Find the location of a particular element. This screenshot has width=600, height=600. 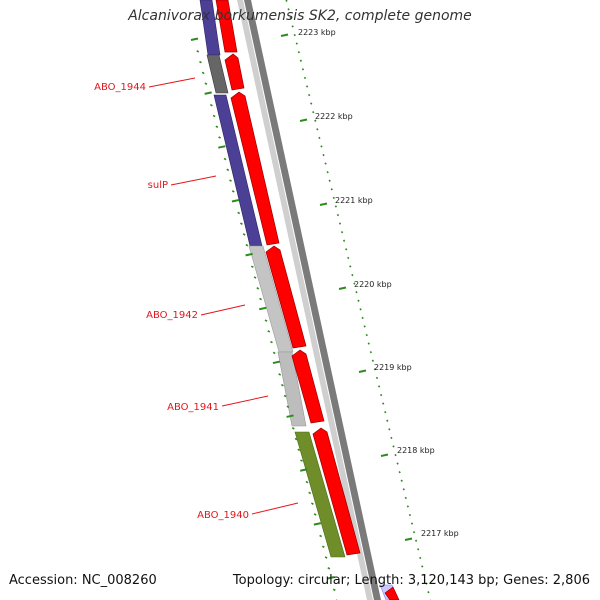

gene-block-gray-abo1941 is located at coordinates (292, 389).